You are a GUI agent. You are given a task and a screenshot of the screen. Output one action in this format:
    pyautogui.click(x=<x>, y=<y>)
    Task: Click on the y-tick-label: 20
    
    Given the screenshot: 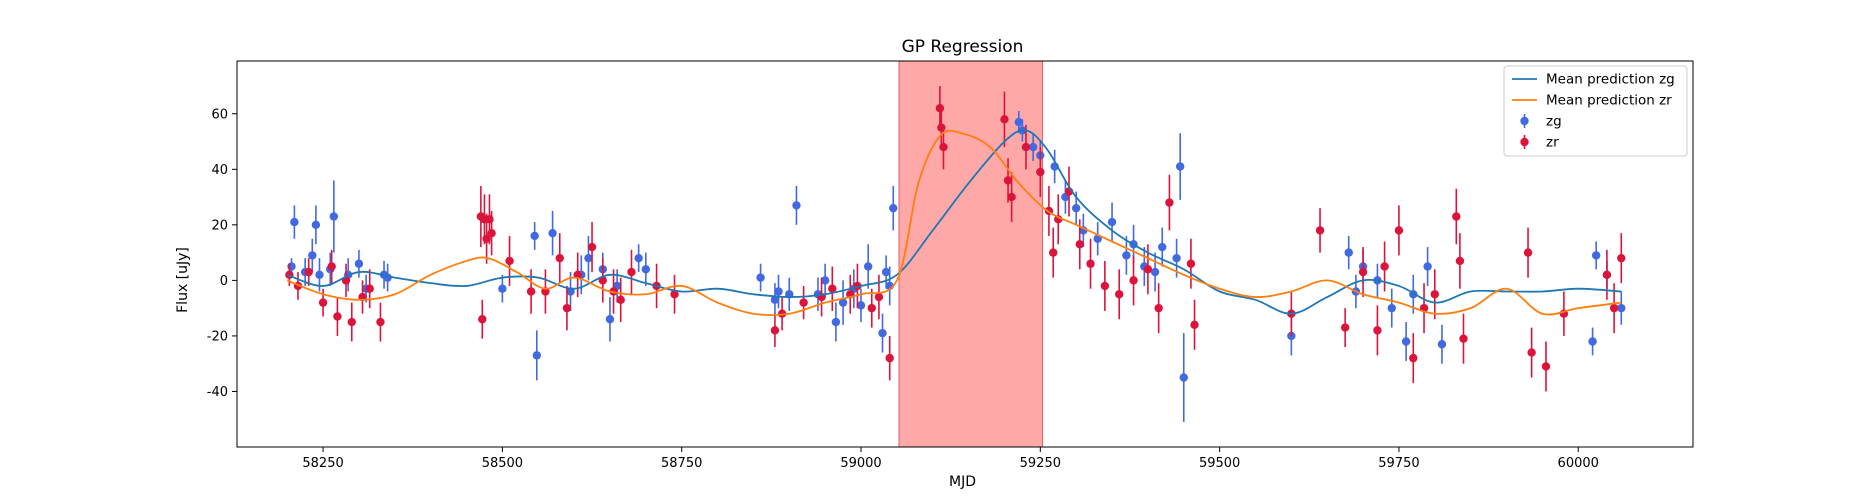 What is the action you would take?
    pyautogui.click(x=219, y=225)
    